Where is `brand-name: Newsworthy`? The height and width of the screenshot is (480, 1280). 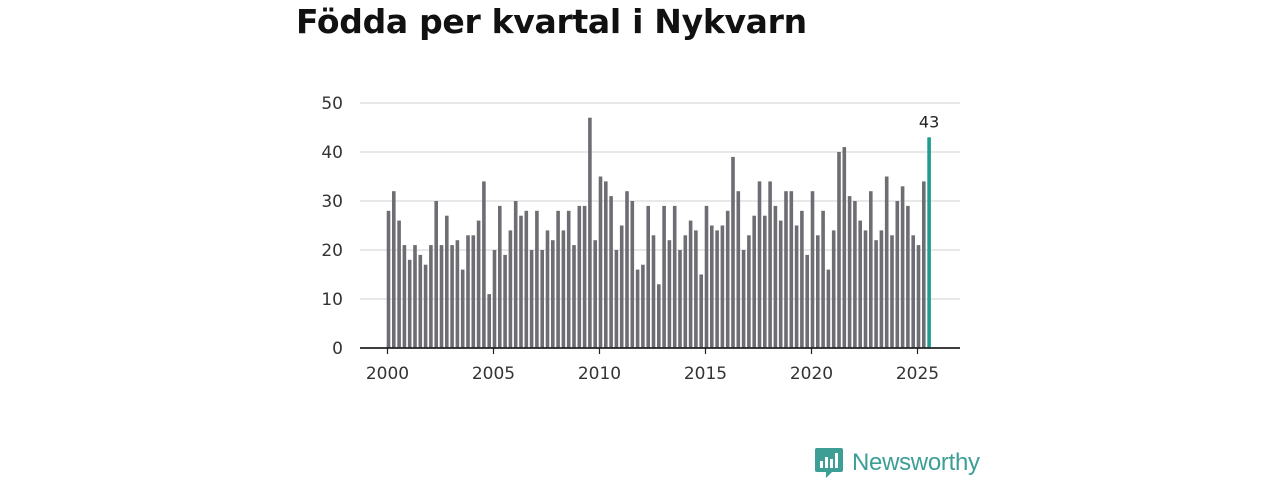
brand-name: Newsworthy is located at coordinates (916, 462).